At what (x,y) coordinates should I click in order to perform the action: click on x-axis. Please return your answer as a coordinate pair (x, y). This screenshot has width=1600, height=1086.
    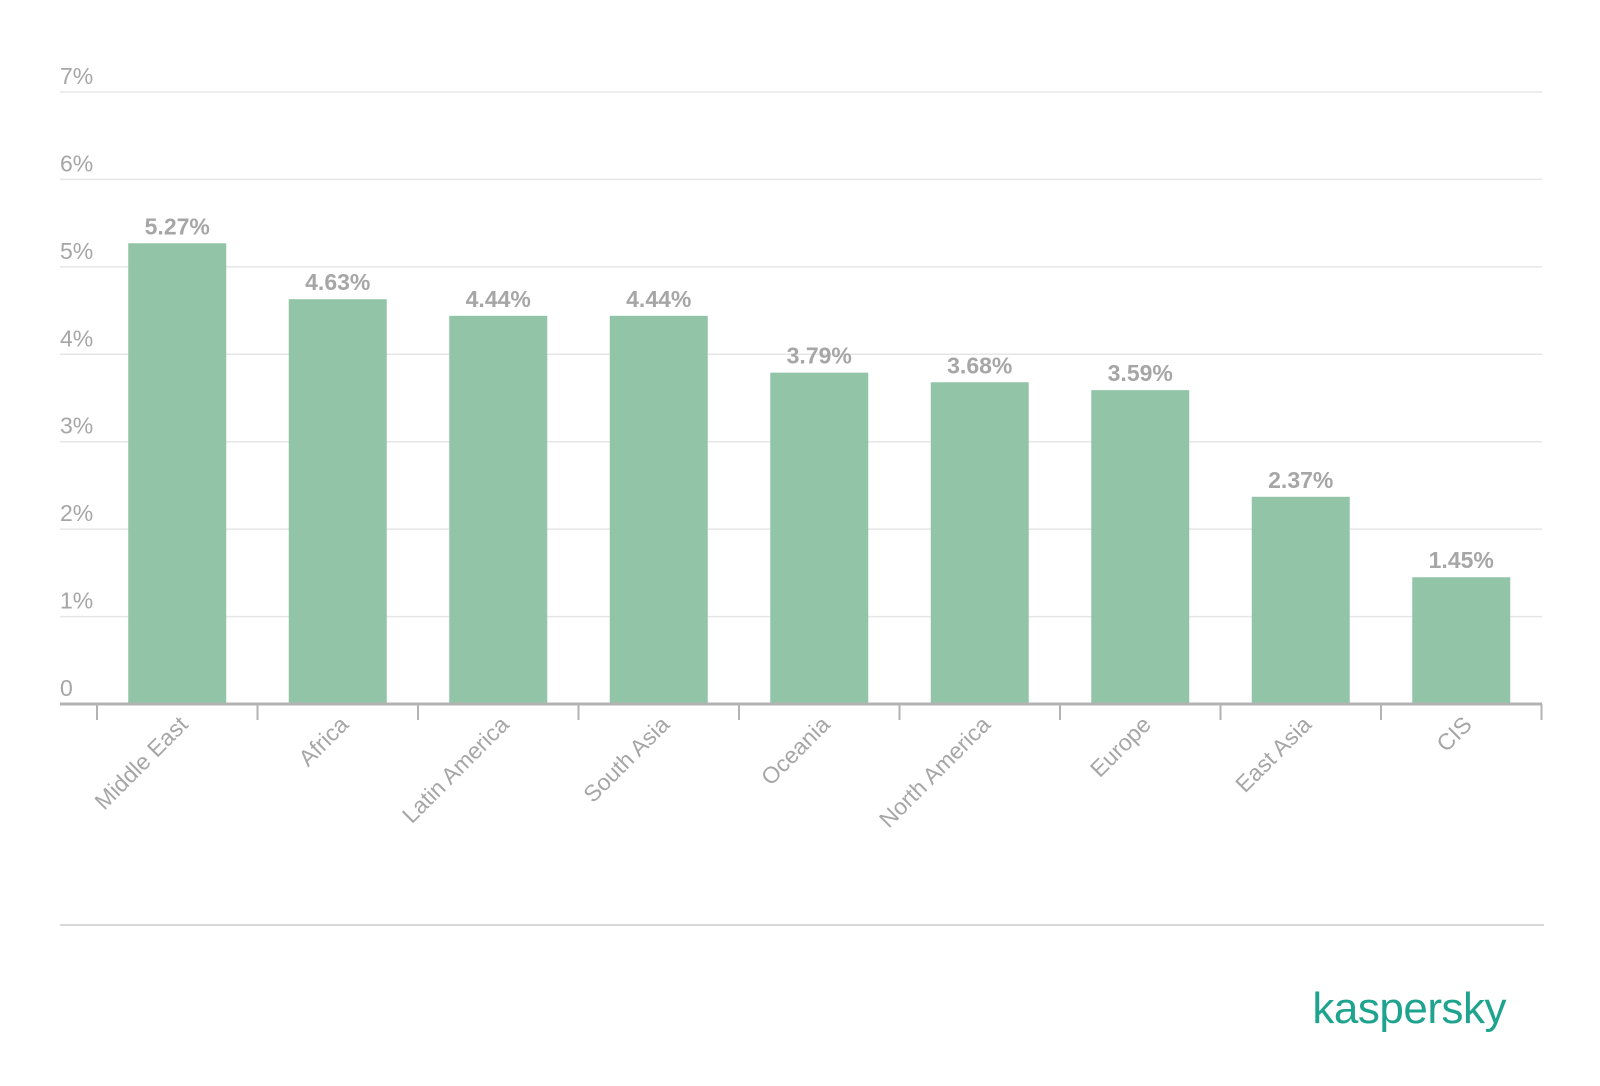
    Looking at the image, I should click on (801, 711).